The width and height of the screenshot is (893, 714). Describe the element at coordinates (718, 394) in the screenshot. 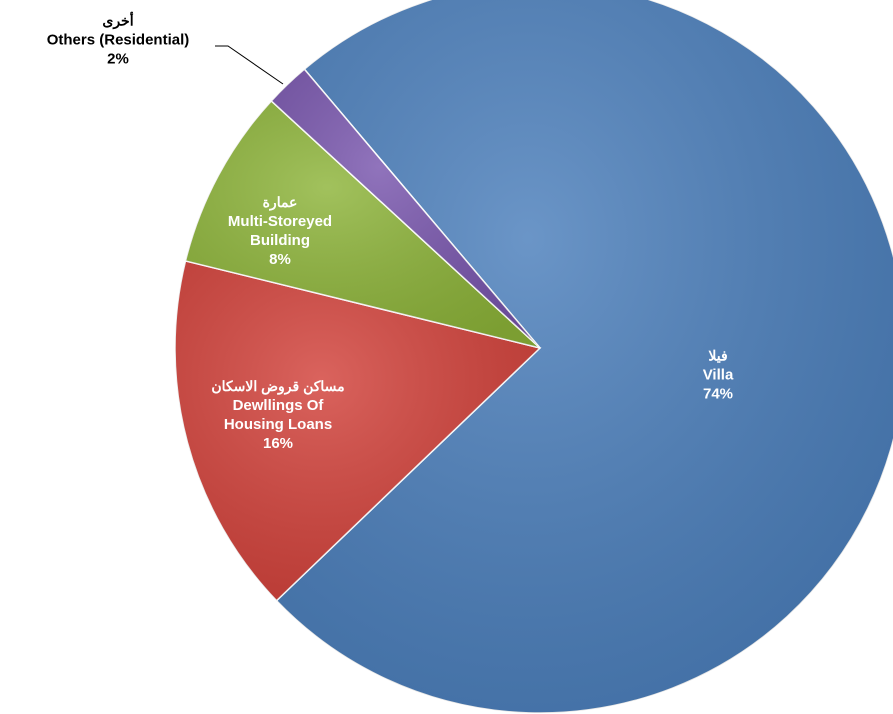

I see `value-label: 74%` at that location.